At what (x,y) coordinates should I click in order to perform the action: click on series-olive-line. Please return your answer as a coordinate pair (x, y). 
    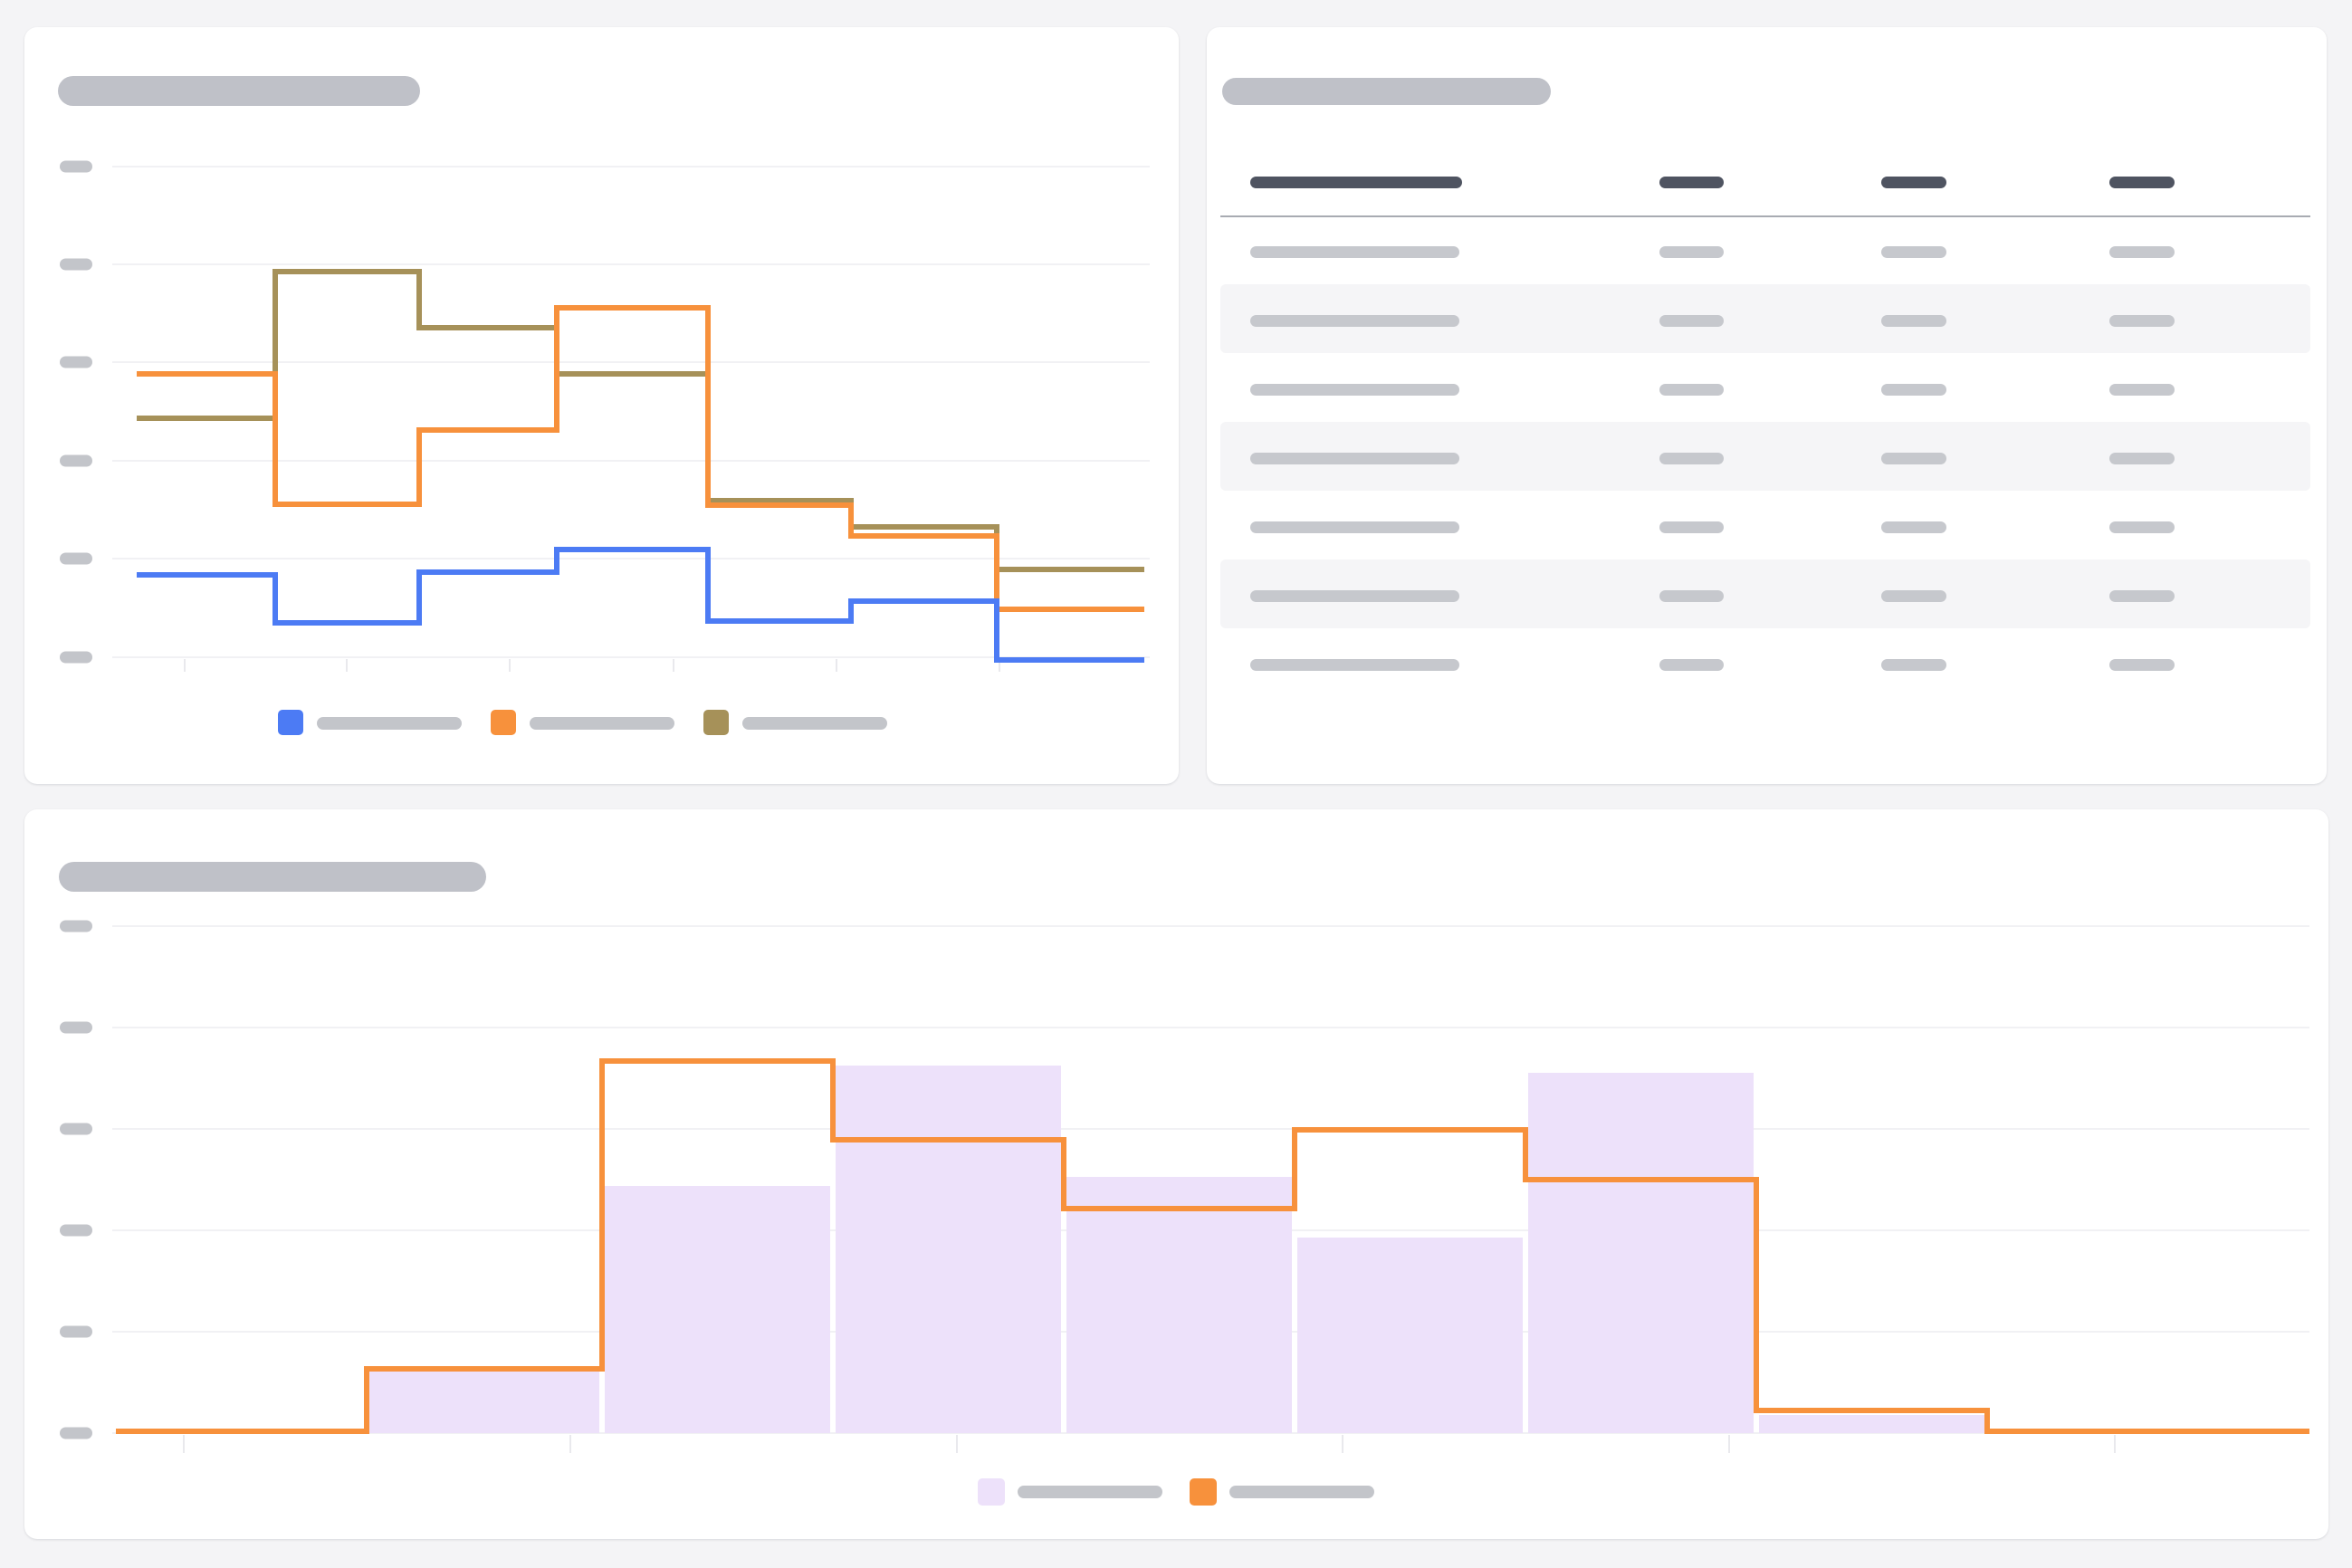
    Looking at the image, I should click on (640, 420).